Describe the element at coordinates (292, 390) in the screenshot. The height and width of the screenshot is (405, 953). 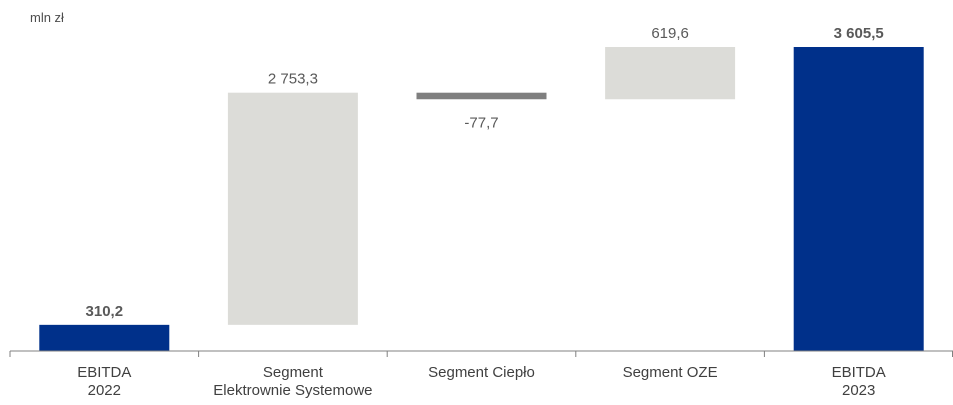
I see `category-label-2-line-2: Elektrownie Systemowe` at that location.